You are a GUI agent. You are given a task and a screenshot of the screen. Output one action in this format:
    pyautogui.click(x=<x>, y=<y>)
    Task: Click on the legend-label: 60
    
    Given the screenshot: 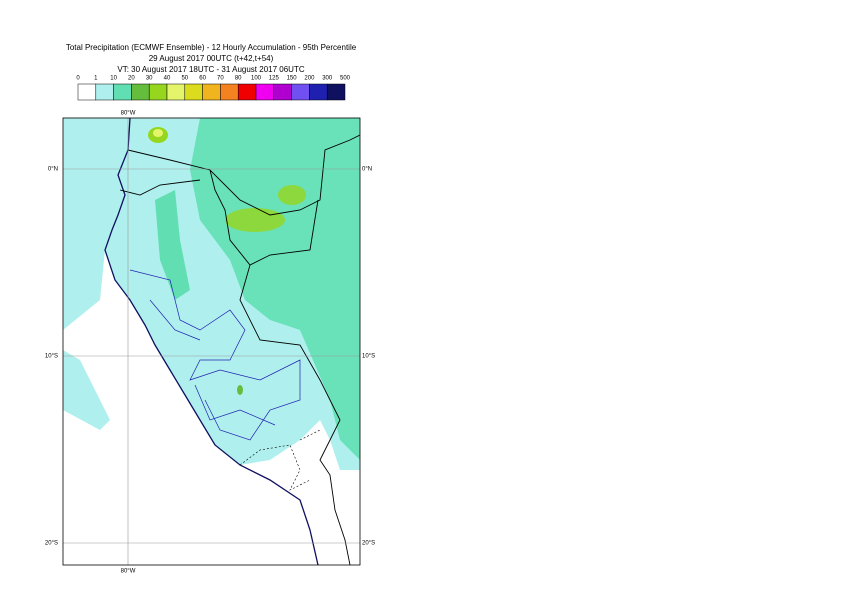 What is the action you would take?
    pyautogui.click(x=202, y=79)
    